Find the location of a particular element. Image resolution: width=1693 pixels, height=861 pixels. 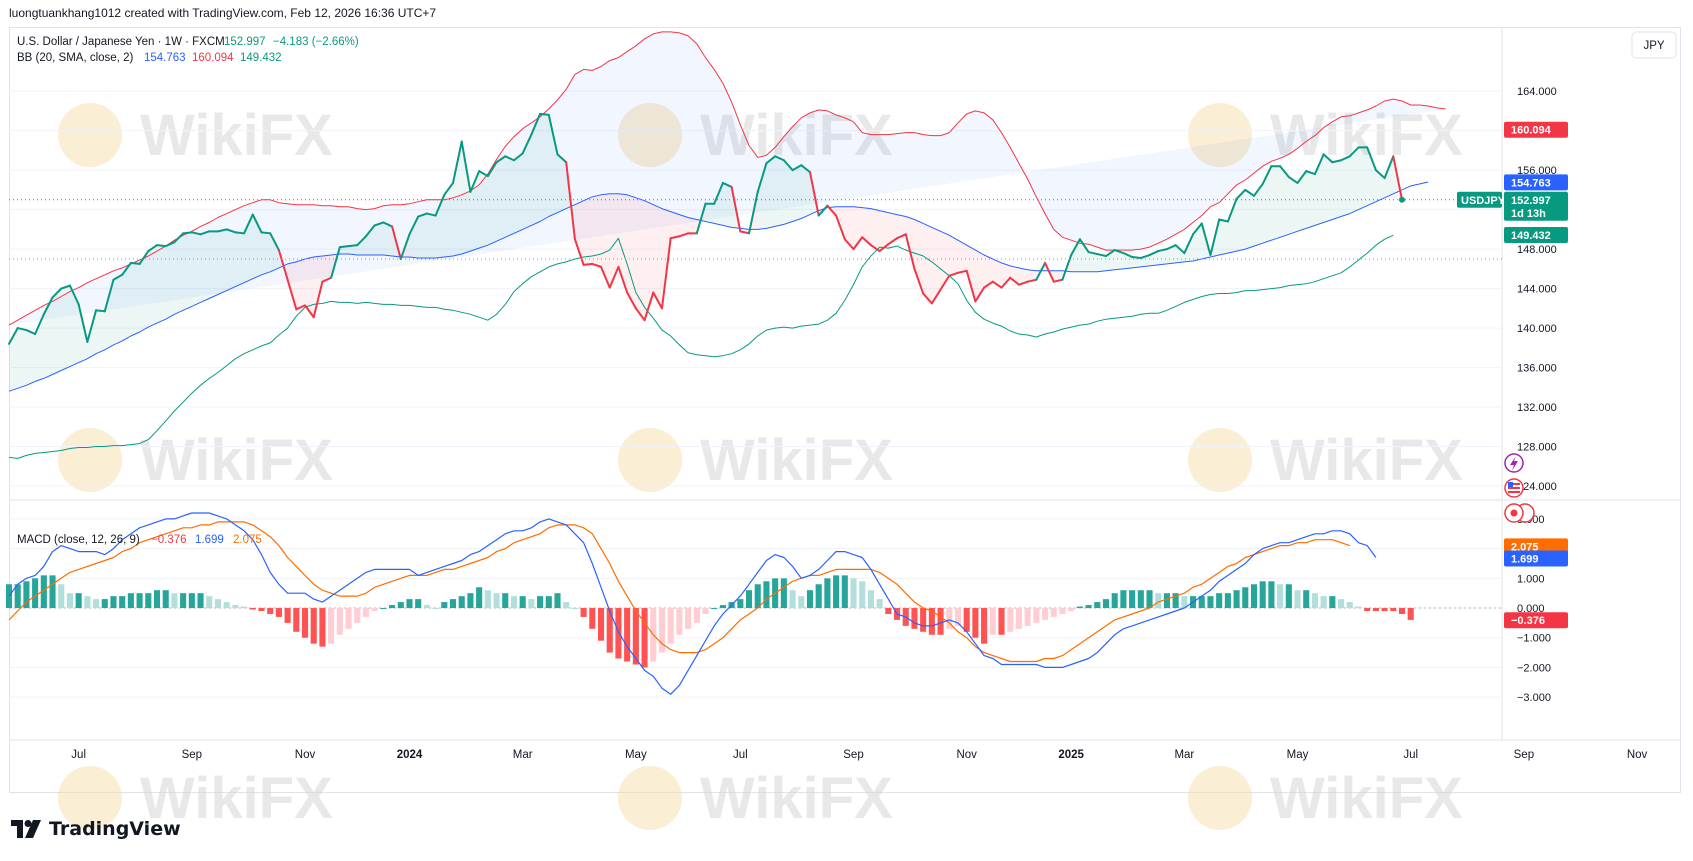

tradingview-brand-text: TradingView is located at coordinates (115, 829).